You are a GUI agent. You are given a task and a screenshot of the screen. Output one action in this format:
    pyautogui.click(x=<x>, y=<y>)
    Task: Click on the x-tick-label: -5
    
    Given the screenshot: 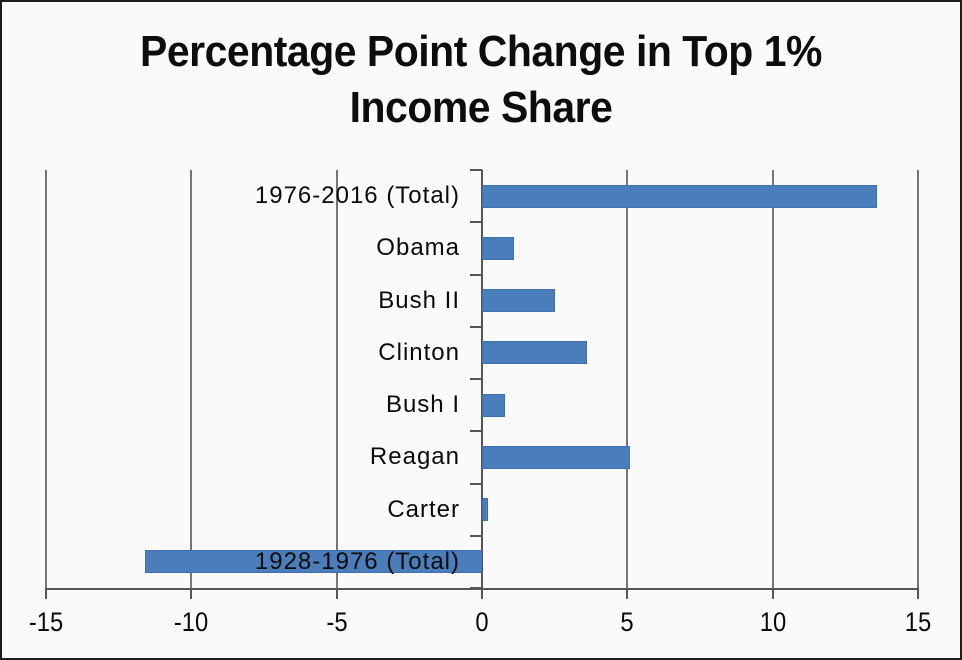 What is the action you would take?
    pyautogui.click(x=337, y=622)
    